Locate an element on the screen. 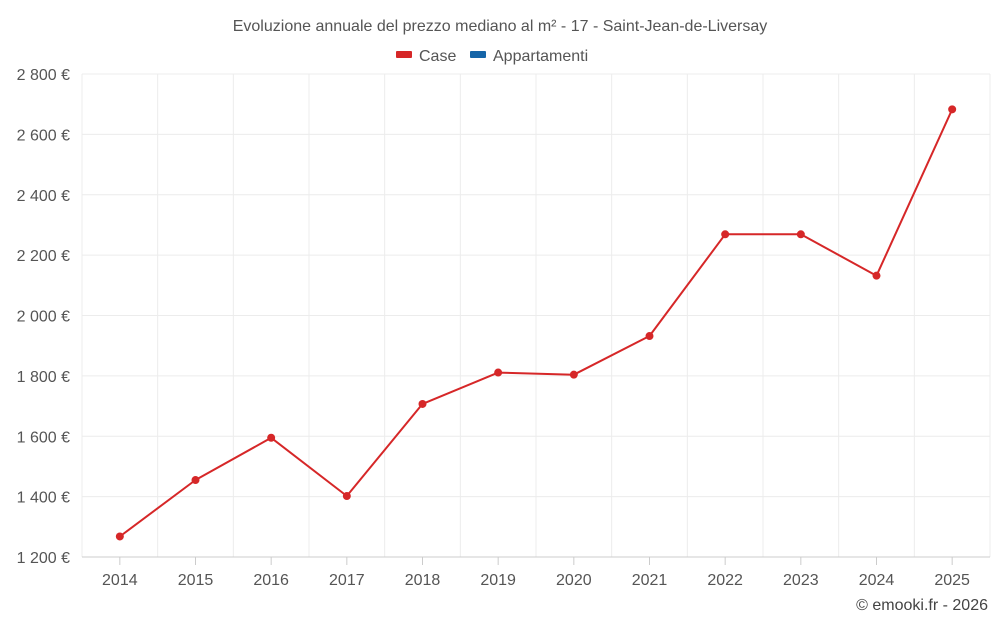 The image size is (1000, 625). legend-item-case: Case is located at coordinates (426, 56).